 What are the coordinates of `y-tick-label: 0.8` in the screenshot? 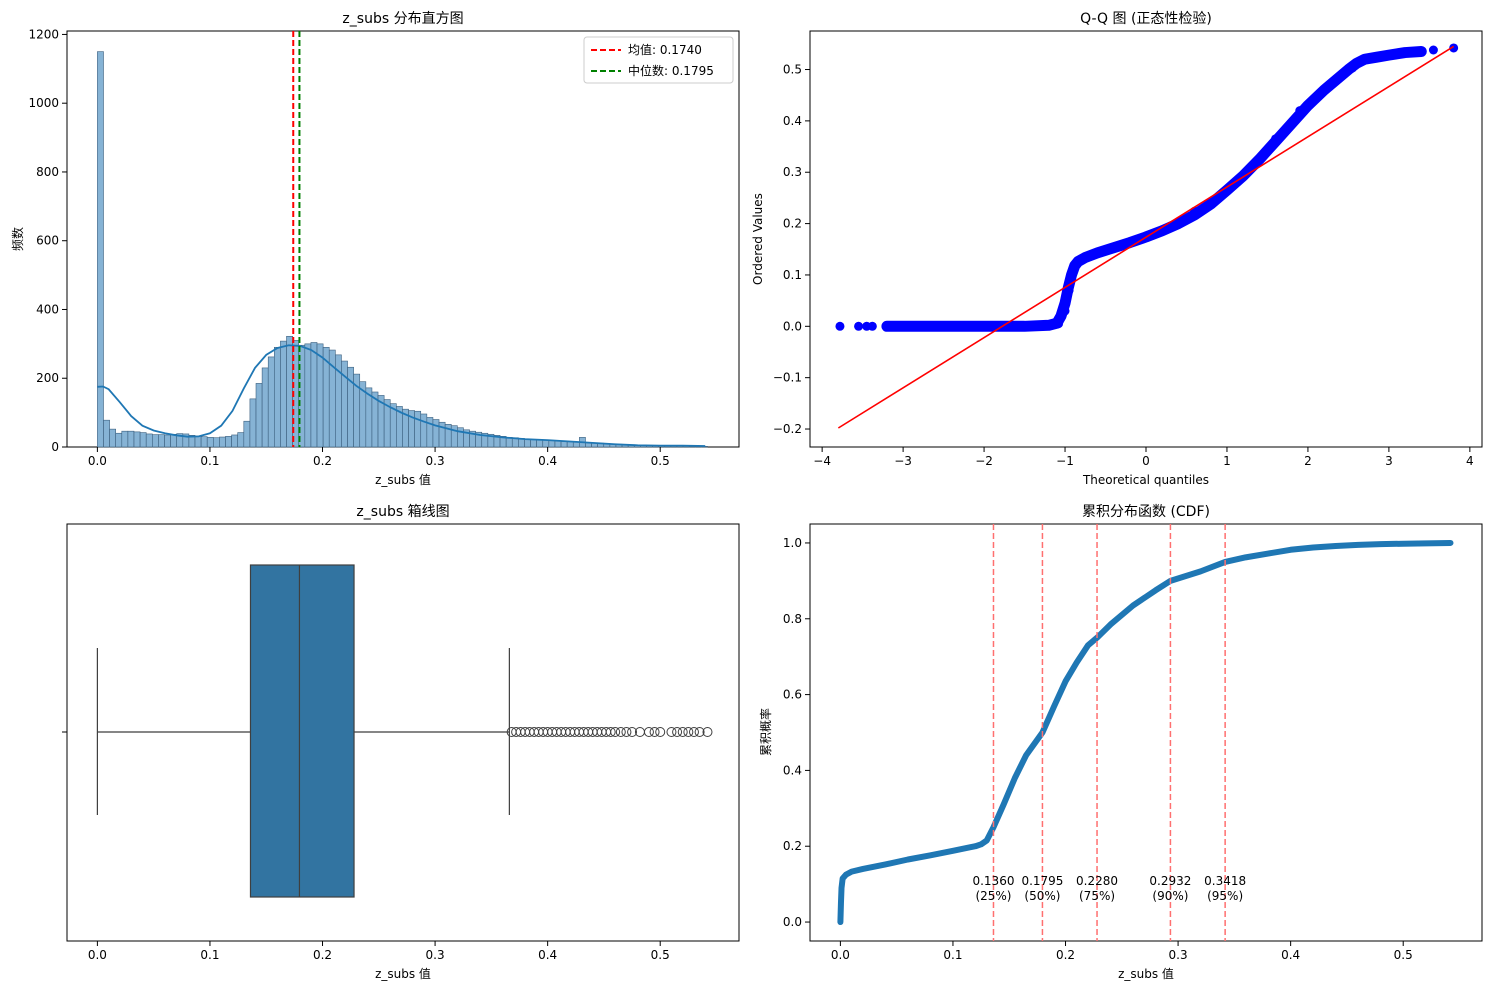 It's located at (792, 619).